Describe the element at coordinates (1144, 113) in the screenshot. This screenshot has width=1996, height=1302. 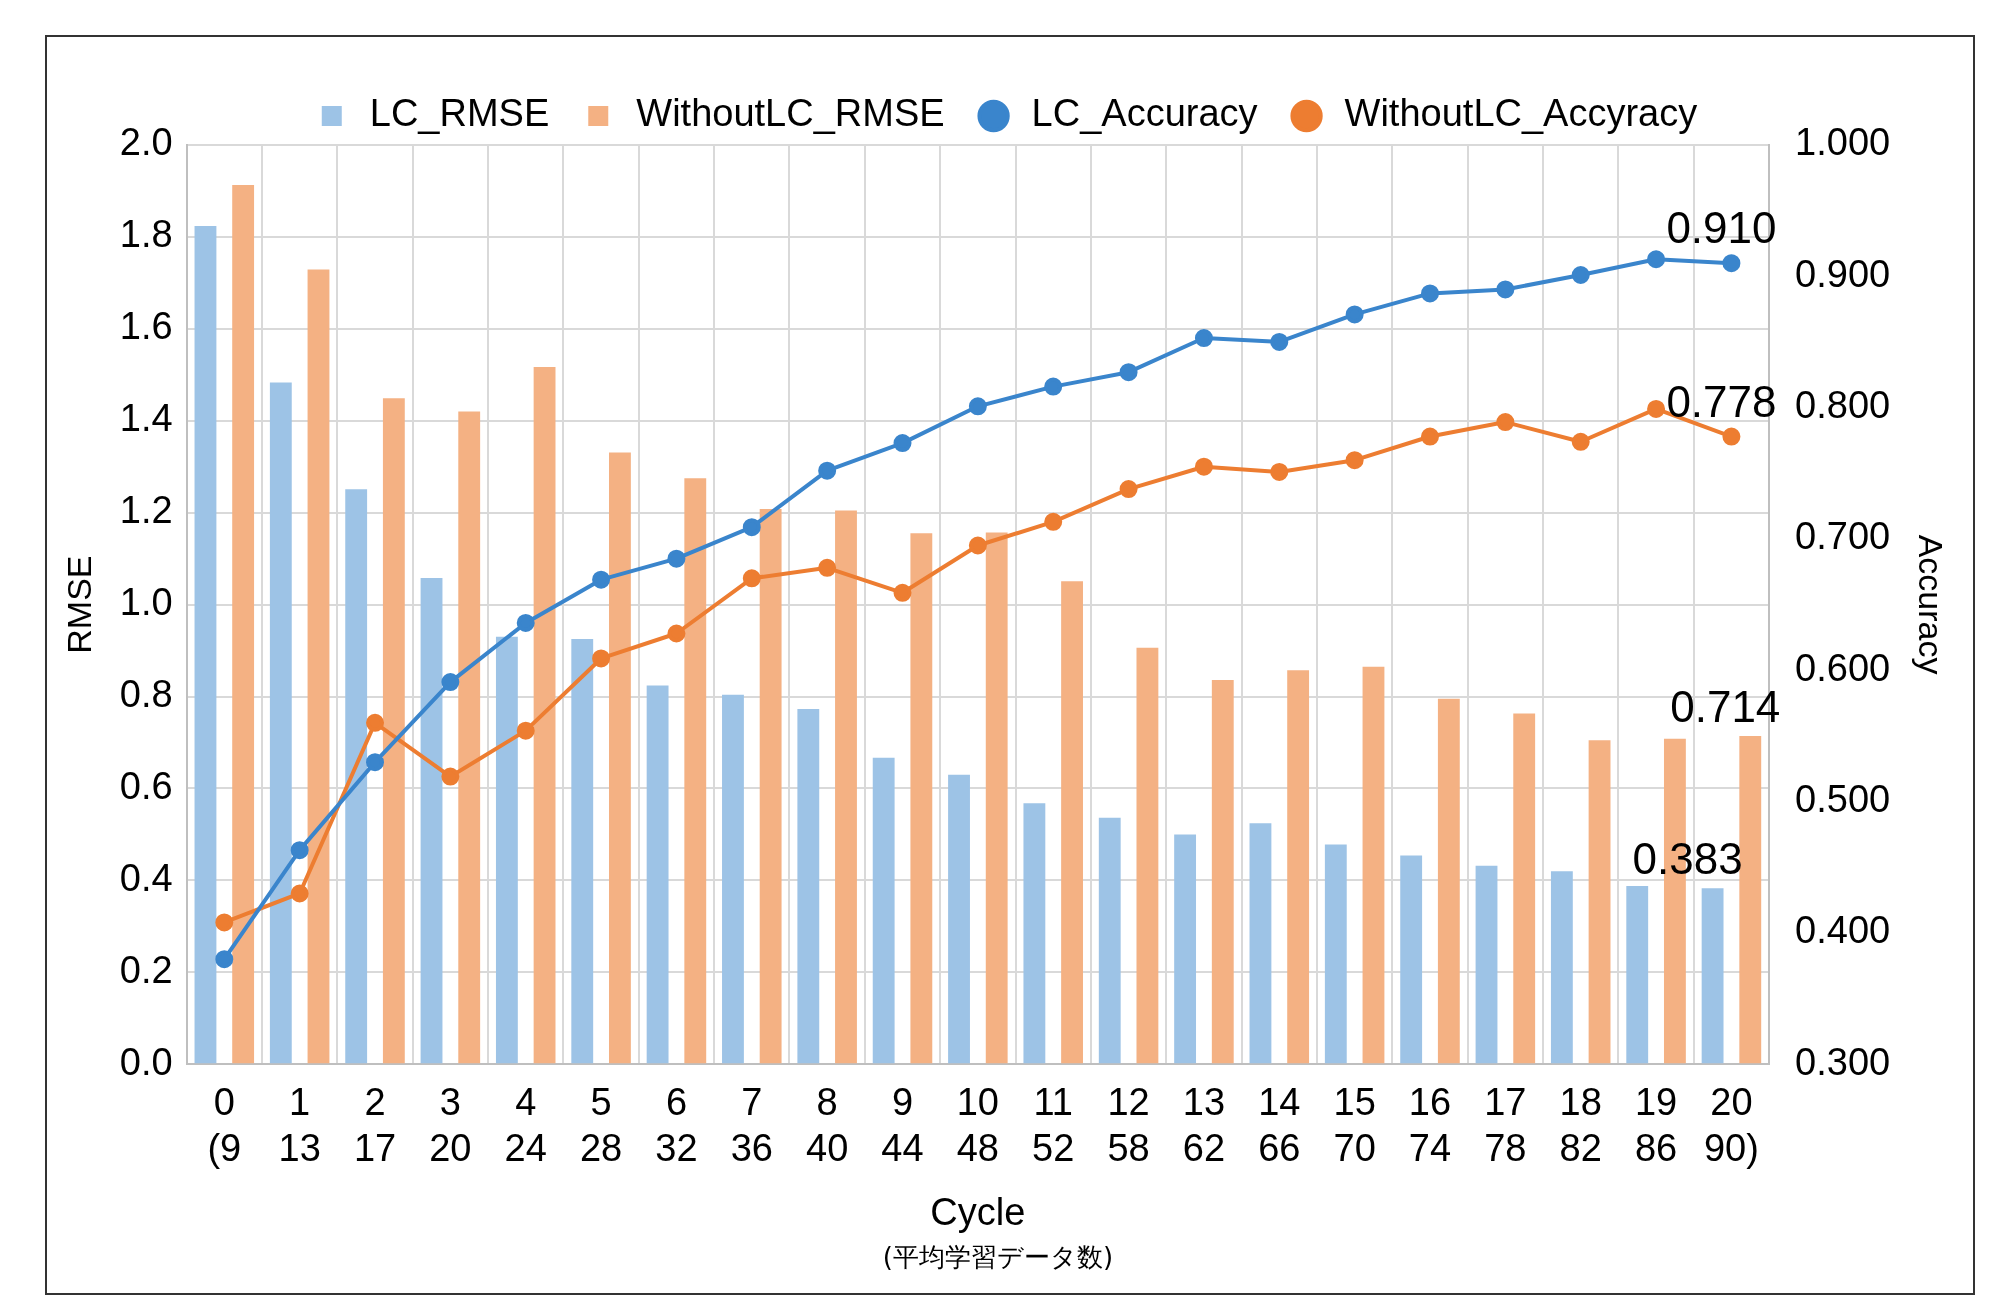
I see `legend-label: LC_Accuracy` at that location.